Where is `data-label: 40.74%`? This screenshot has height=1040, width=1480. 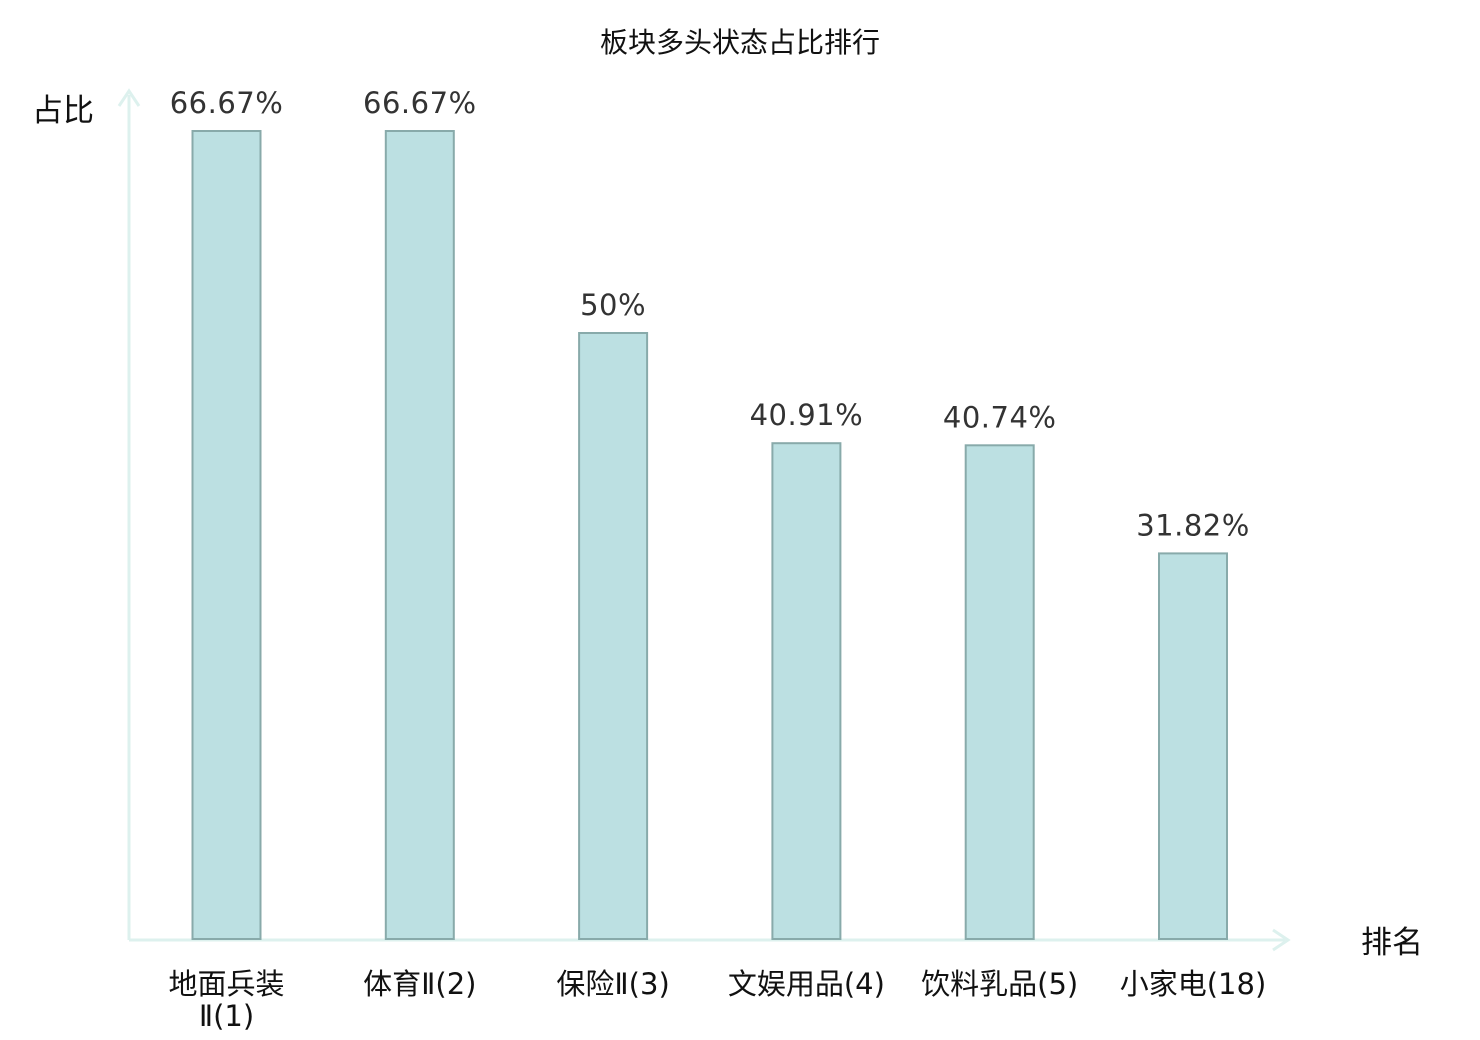 data-label: 40.74% is located at coordinates (1000, 417).